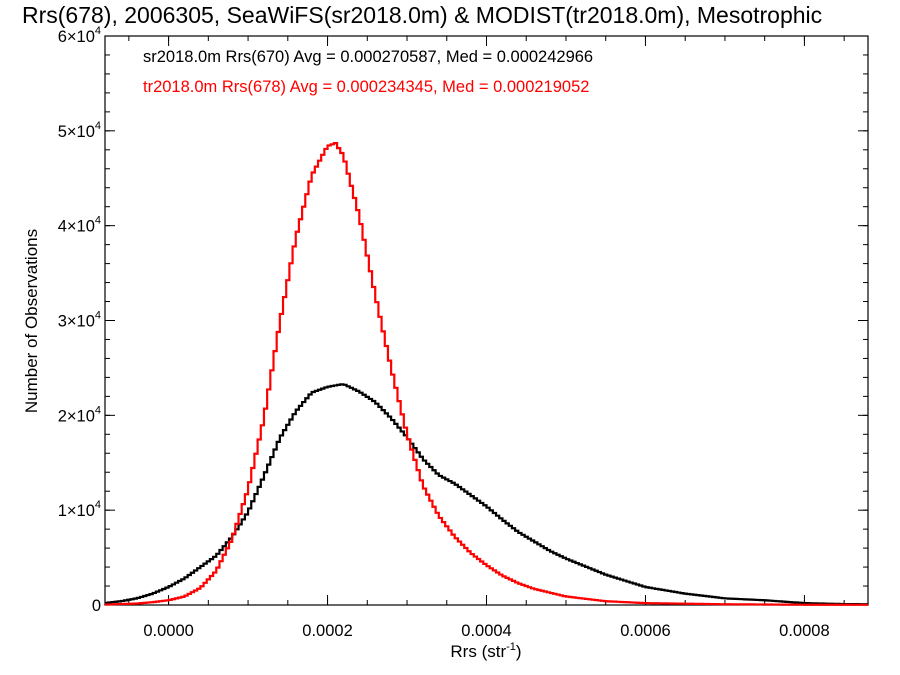 The width and height of the screenshot is (900, 675). What do you see at coordinates (79, 320) in the screenshot?
I see `y-tick-label: 3×10⁴` at bounding box center [79, 320].